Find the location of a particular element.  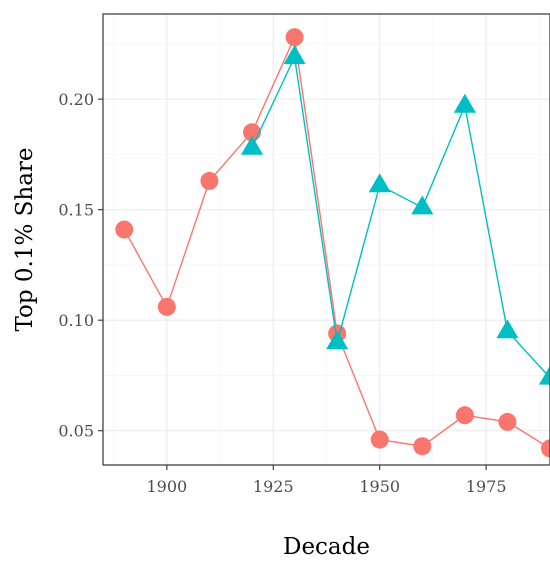

y-tick-label: 0.10 is located at coordinates (76, 320).